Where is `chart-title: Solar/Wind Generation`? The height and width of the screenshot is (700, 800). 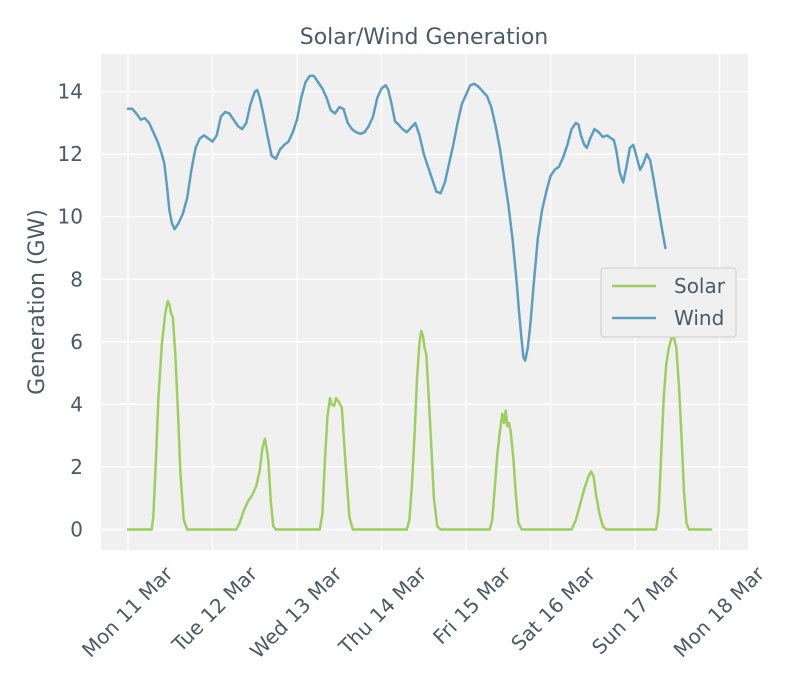 chart-title: Solar/Wind Generation is located at coordinates (424, 37).